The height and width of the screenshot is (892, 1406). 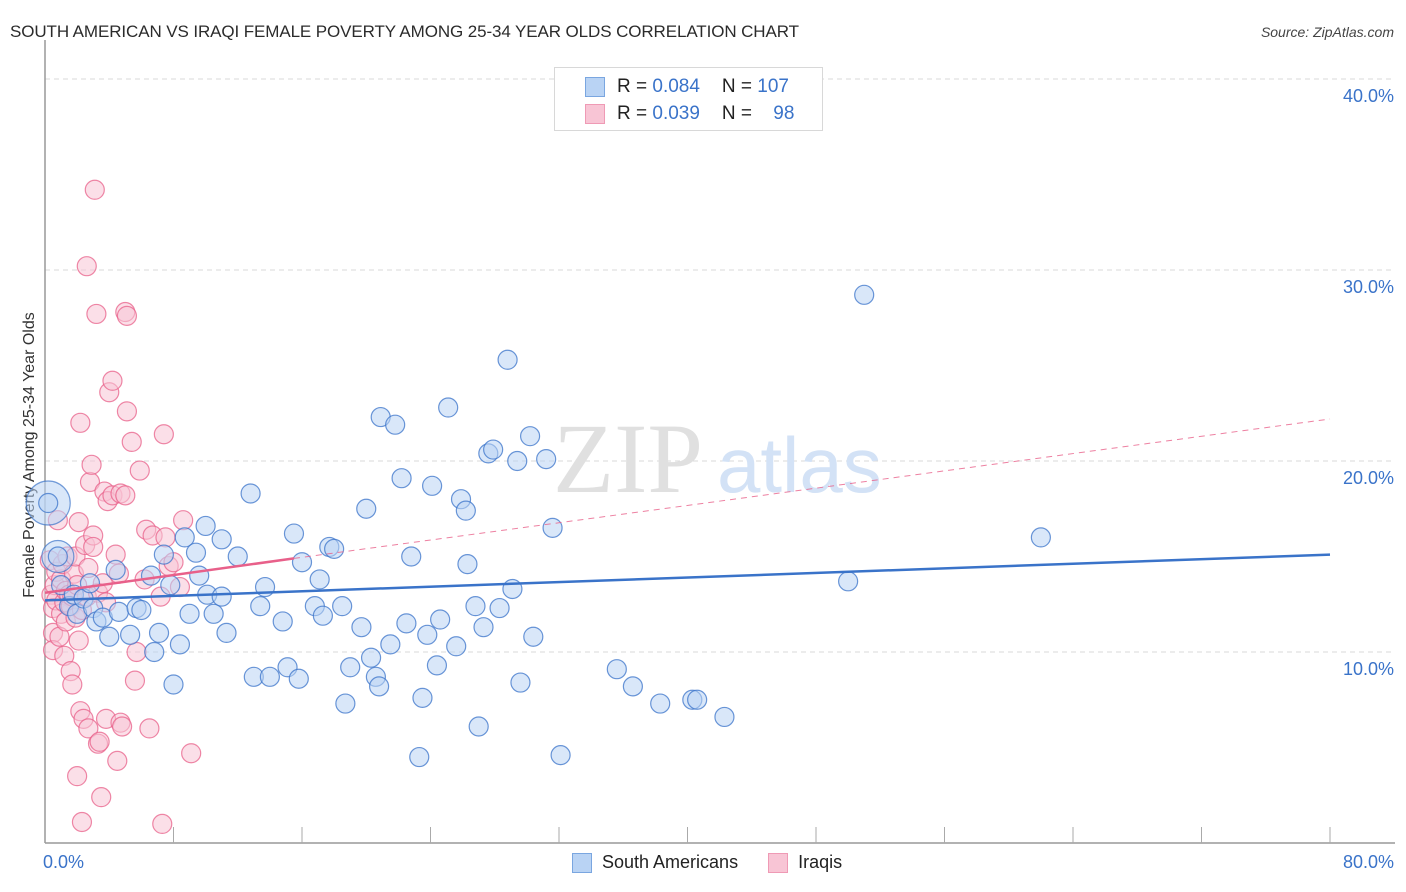 What do you see at coordinates (820, 862) in the screenshot?
I see `legend-label: Iraqis` at bounding box center [820, 862].